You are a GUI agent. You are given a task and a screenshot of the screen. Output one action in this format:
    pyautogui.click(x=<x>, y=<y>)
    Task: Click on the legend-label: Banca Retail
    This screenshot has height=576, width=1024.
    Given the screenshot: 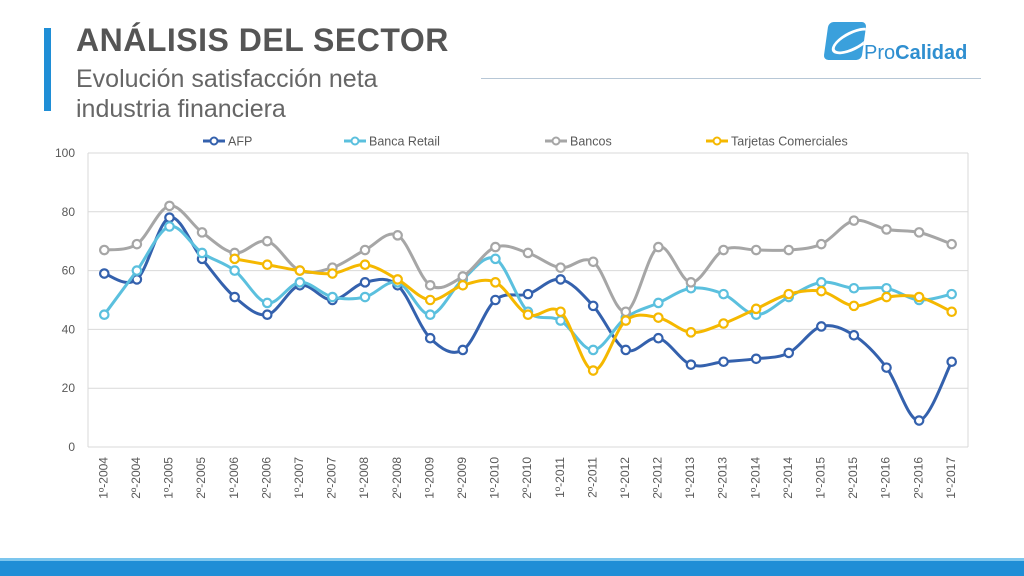 What is the action you would take?
    pyautogui.click(x=404, y=142)
    